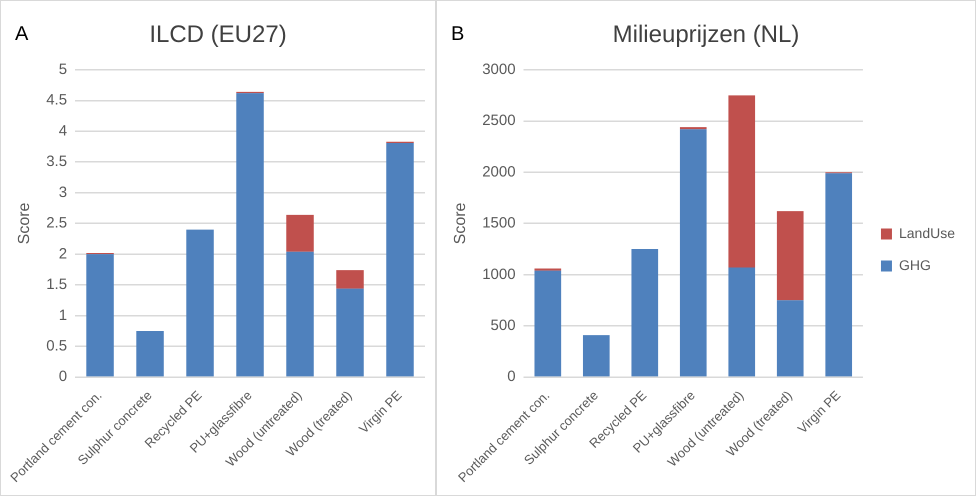 The height and width of the screenshot is (496, 976). I want to click on y-tick-label: 2.5, so click(57, 223).